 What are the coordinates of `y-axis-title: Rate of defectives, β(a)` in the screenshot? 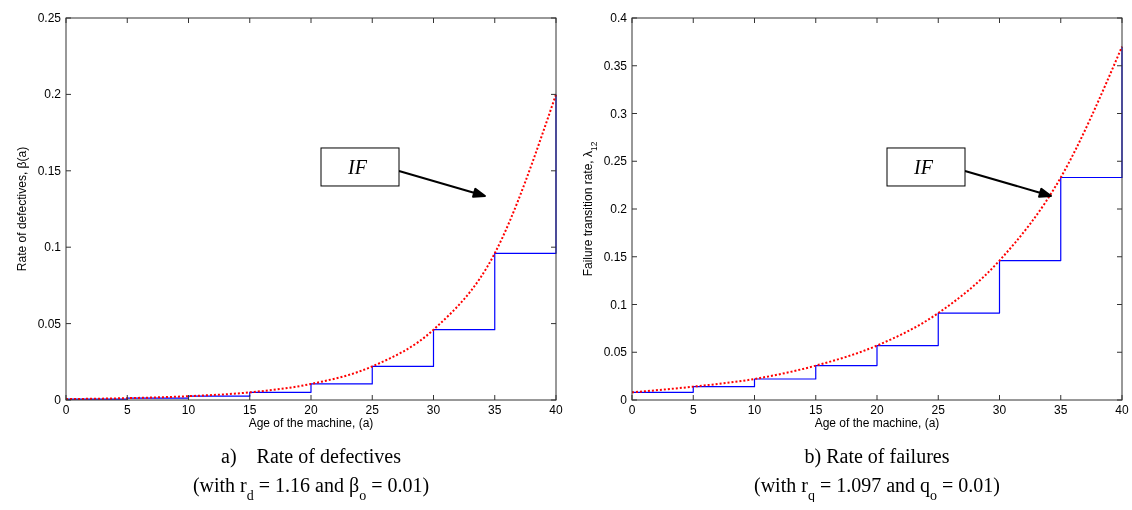 It's located at (22, 209).